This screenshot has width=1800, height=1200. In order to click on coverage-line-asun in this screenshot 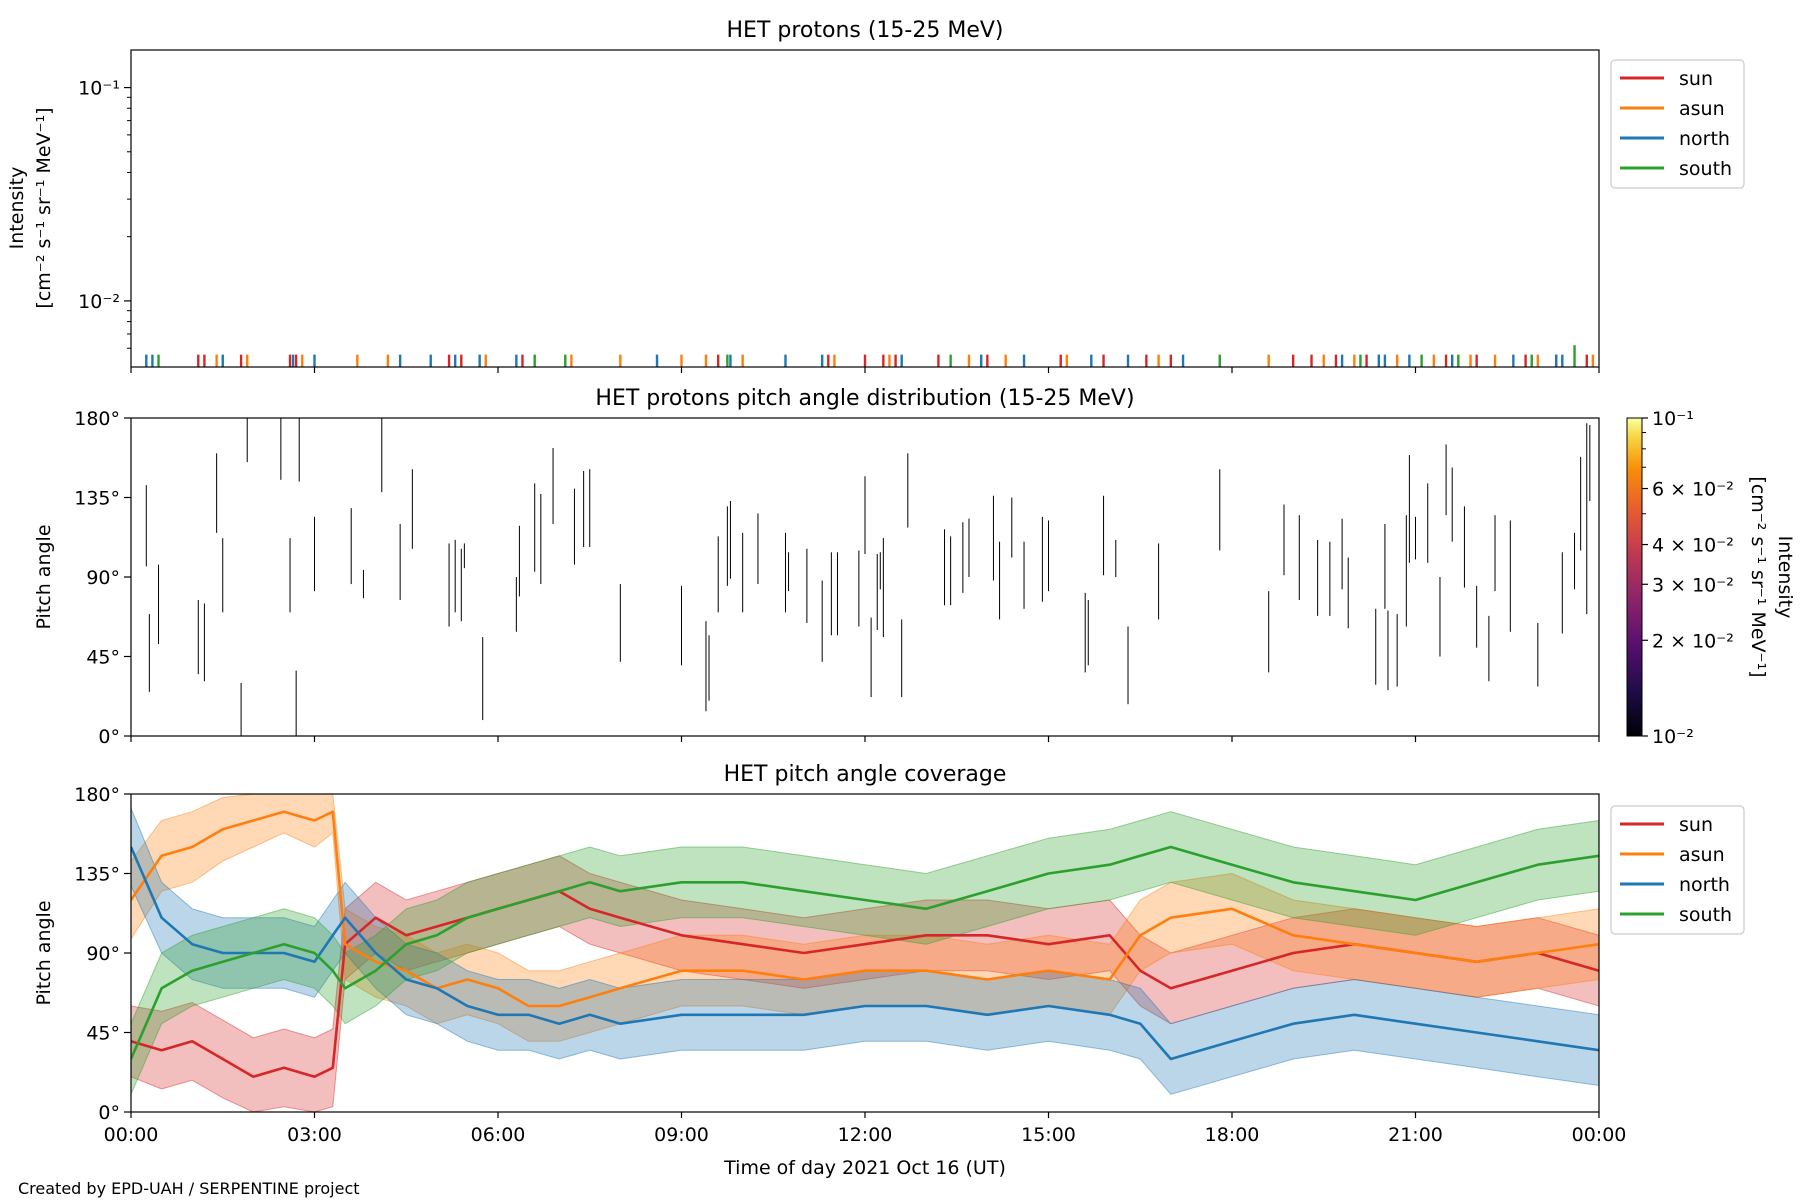, I will do `click(865, 909)`.